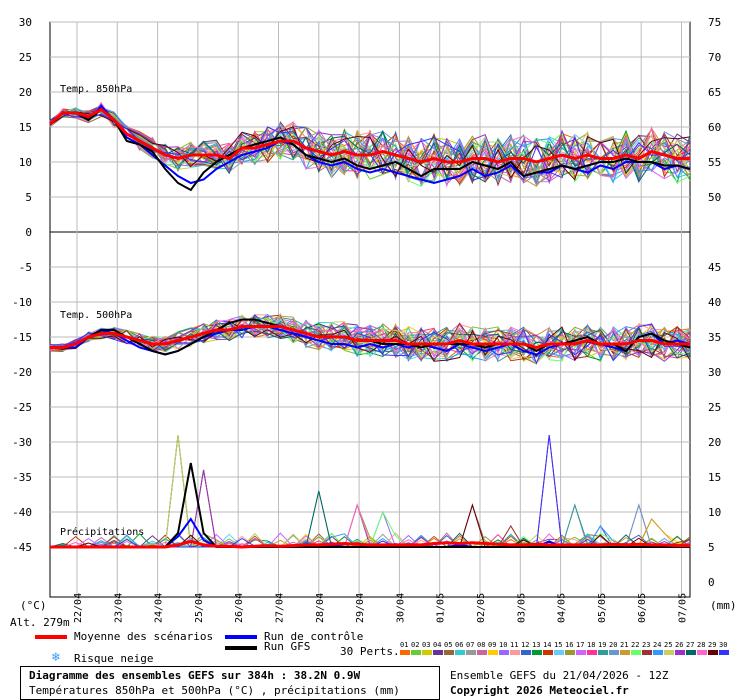  Describe the element at coordinates (714, 127) in the screenshot. I see `y-tick-label-right: 60` at that location.